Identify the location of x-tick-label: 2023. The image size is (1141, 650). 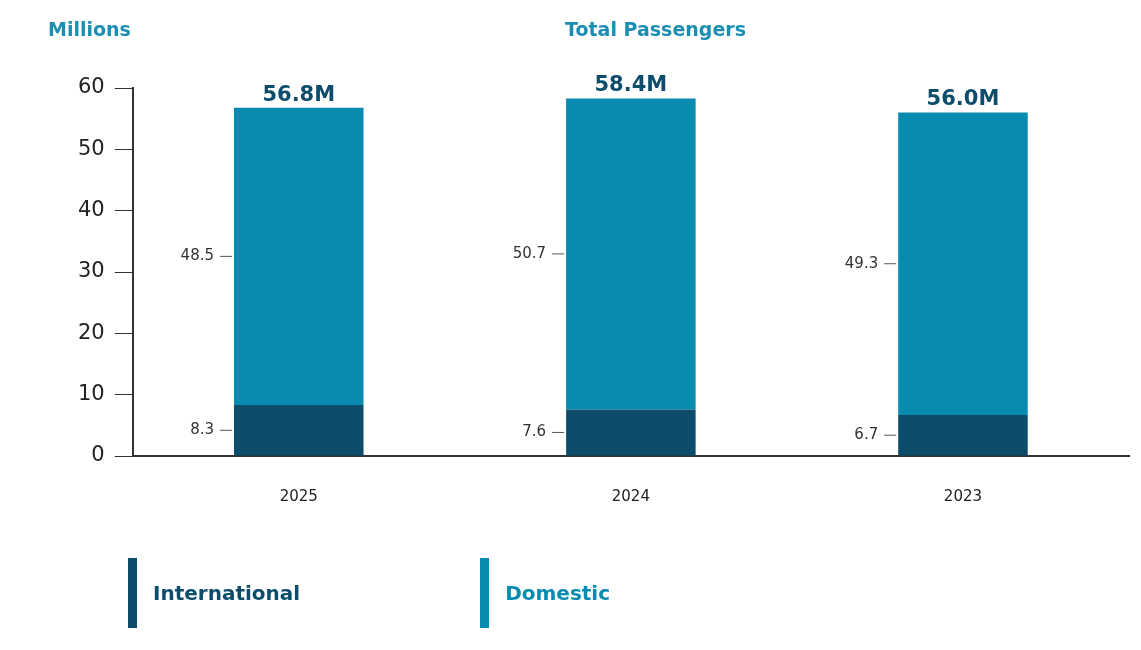
(963, 495).